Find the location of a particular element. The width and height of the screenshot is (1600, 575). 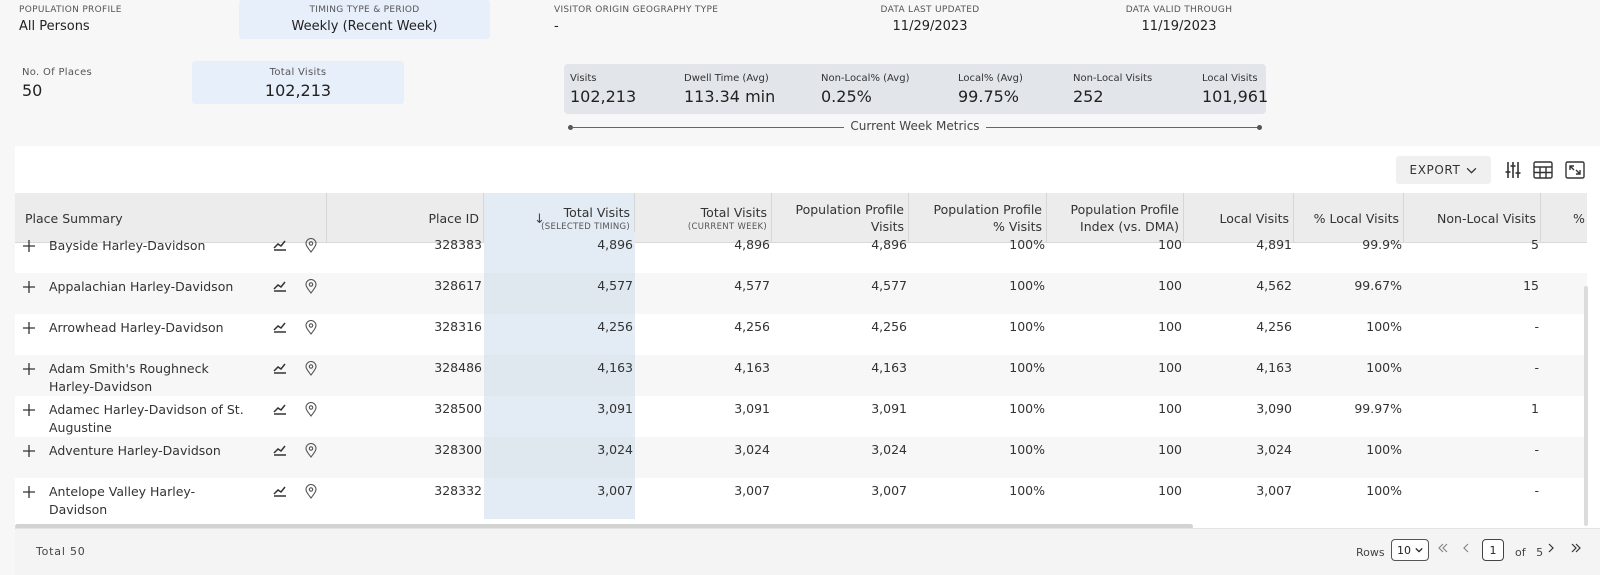

cell-pct-local: 99.97% is located at coordinates (1378, 408).